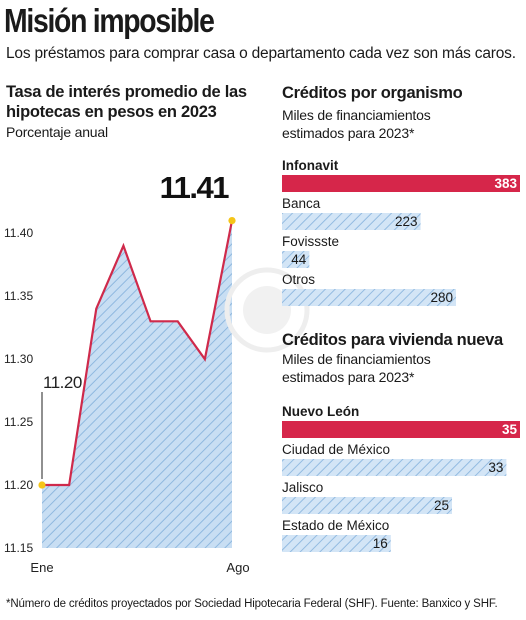 This screenshot has height=620, width=526. Describe the element at coordinates (57, 132) in the screenshot. I see `line-chart-subtitle: Porcentaje anual` at that location.